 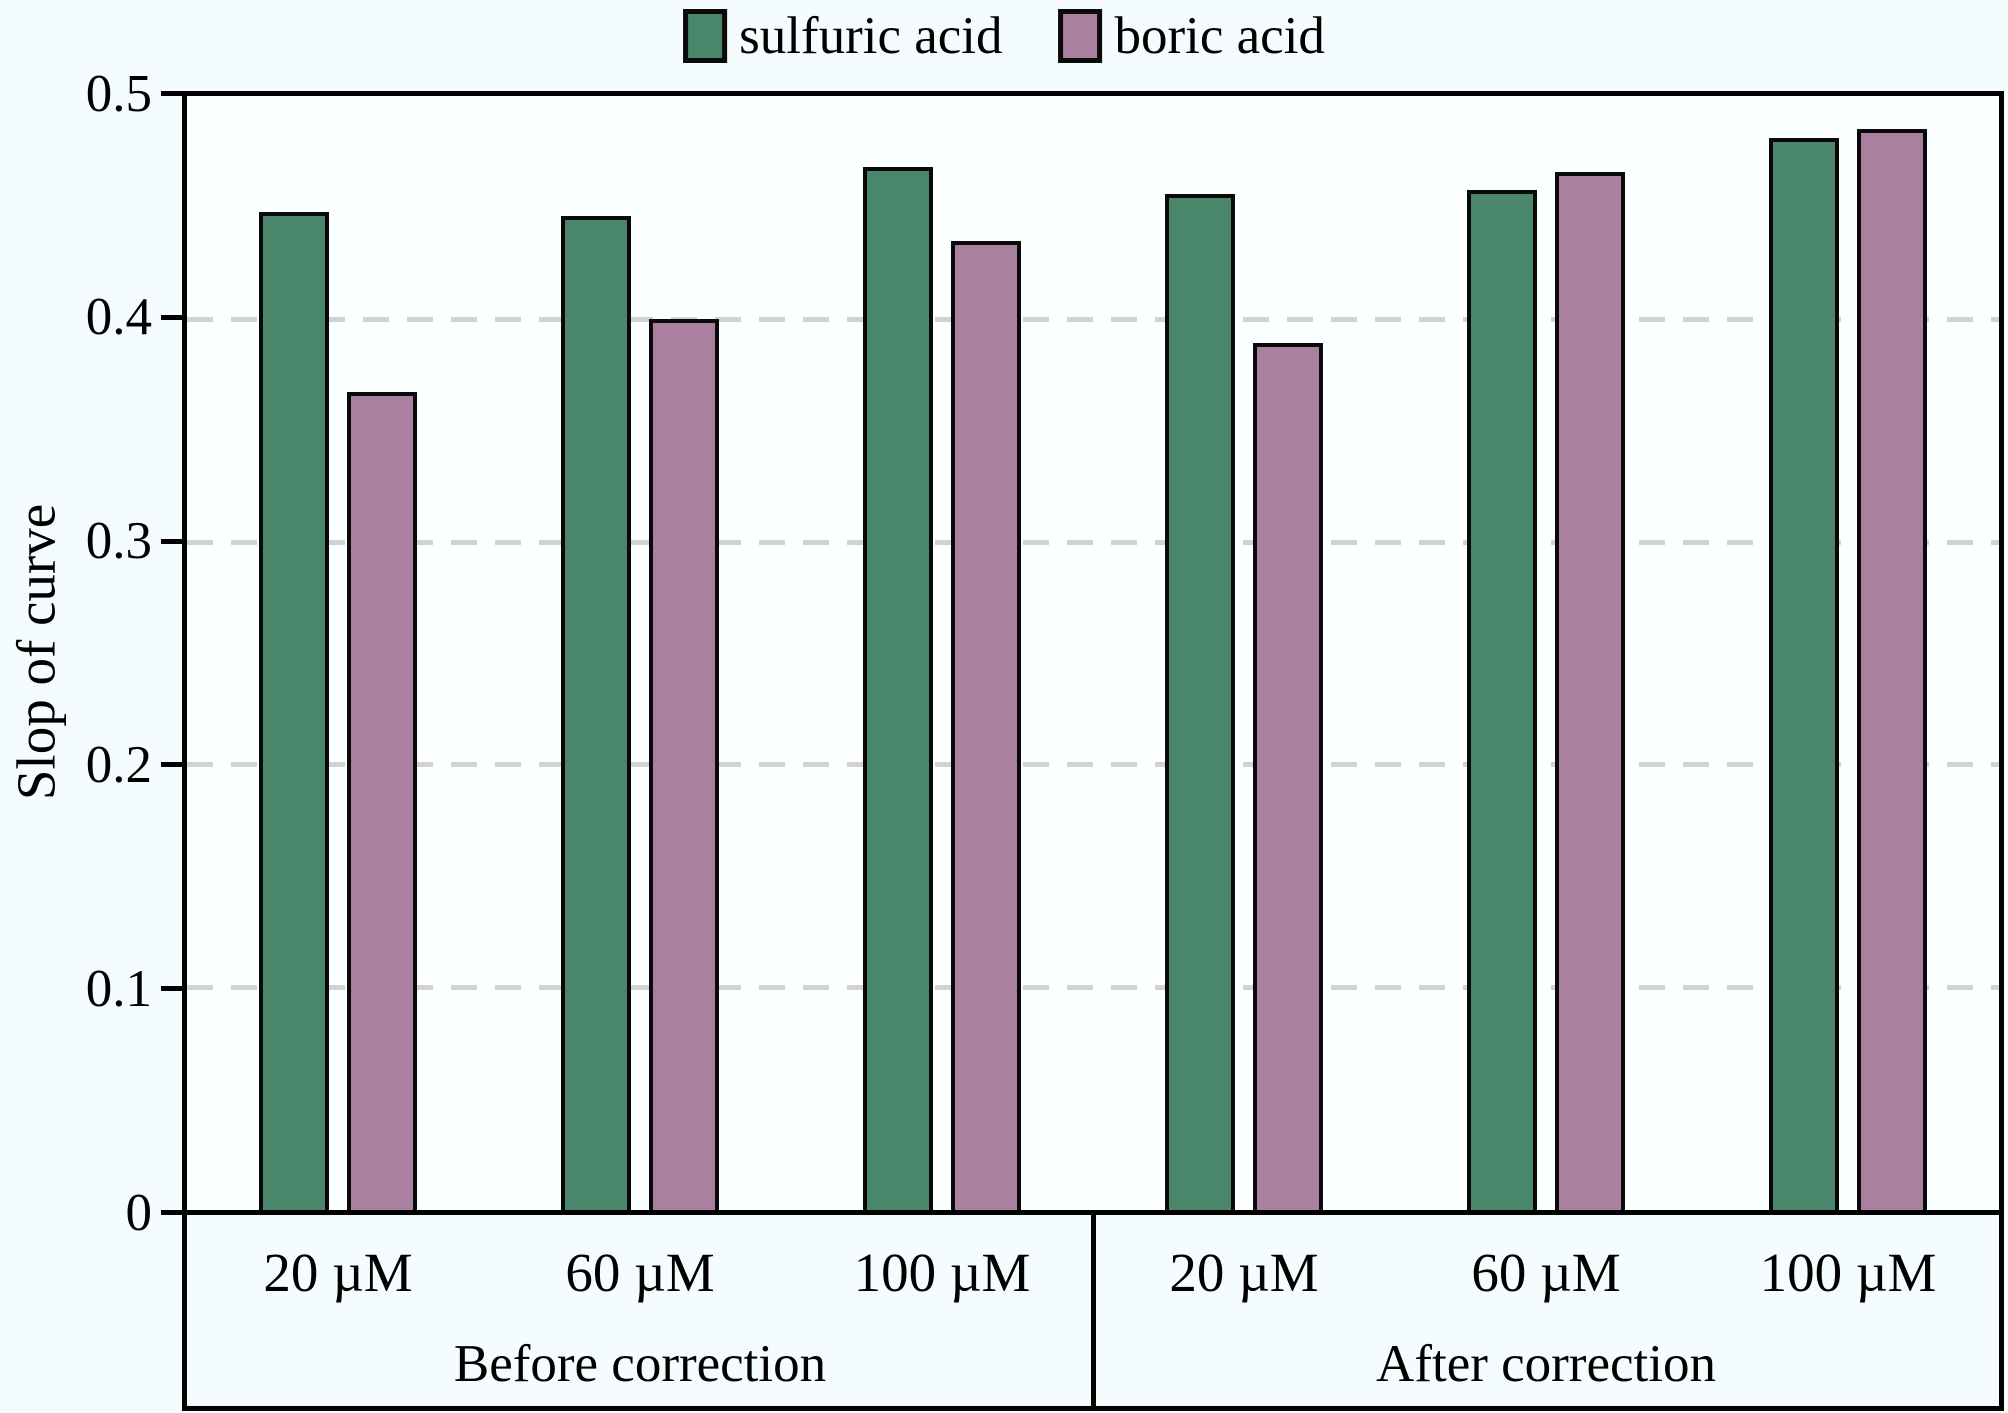 I want to click on y-tick-label-0.4: 0.4, so click(x=118, y=317).